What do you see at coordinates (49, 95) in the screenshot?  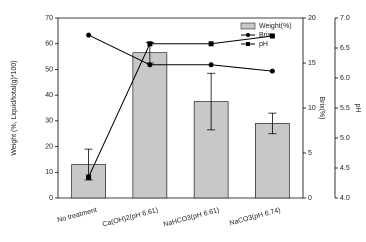 I see `tick-label: 40` at bounding box center [49, 95].